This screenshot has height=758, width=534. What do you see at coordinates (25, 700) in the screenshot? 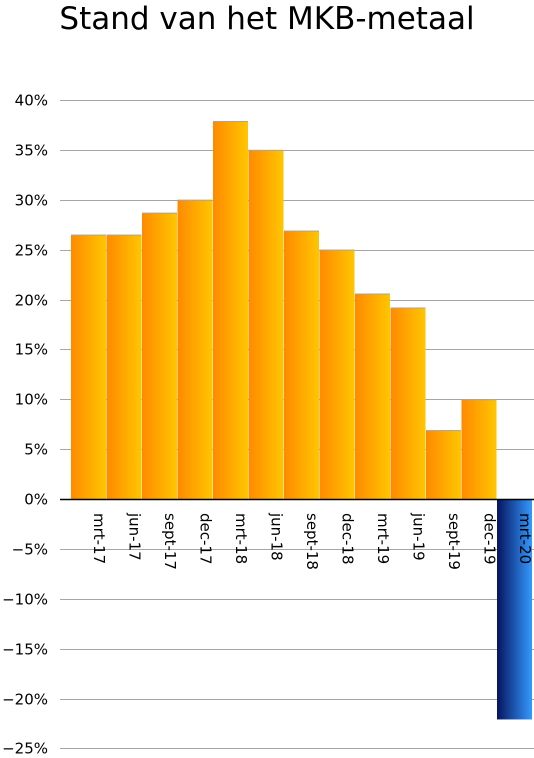
I see `y-tick-label: −20%` at bounding box center [25, 700].